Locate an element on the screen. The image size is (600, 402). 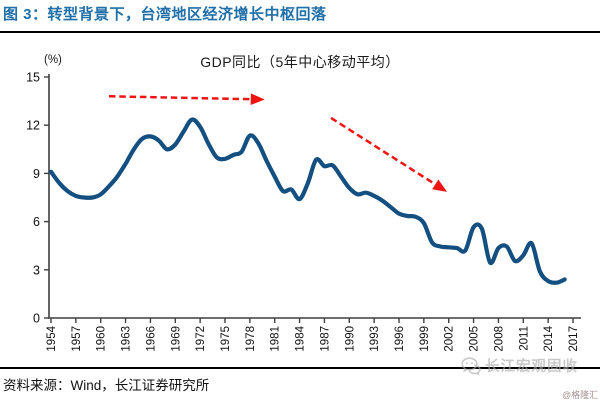
x-tick-label: 1972 is located at coordinates (201, 339).